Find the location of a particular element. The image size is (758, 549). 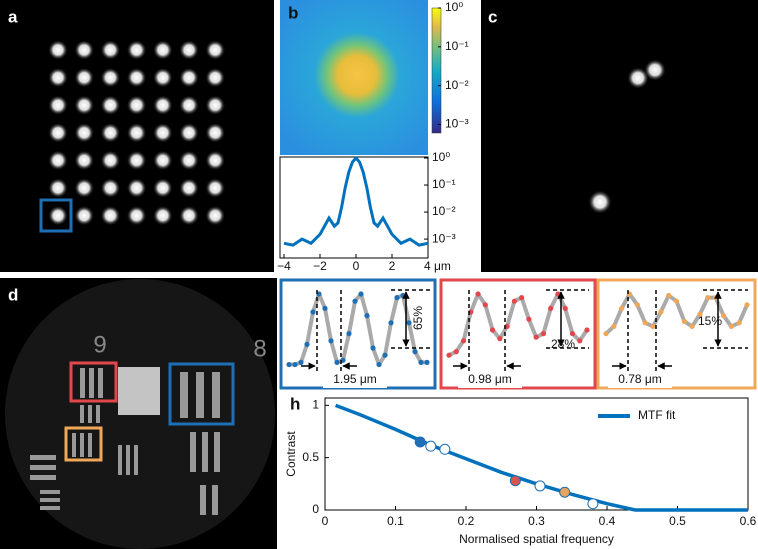

contrast-label: 15% is located at coordinates (710, 321).